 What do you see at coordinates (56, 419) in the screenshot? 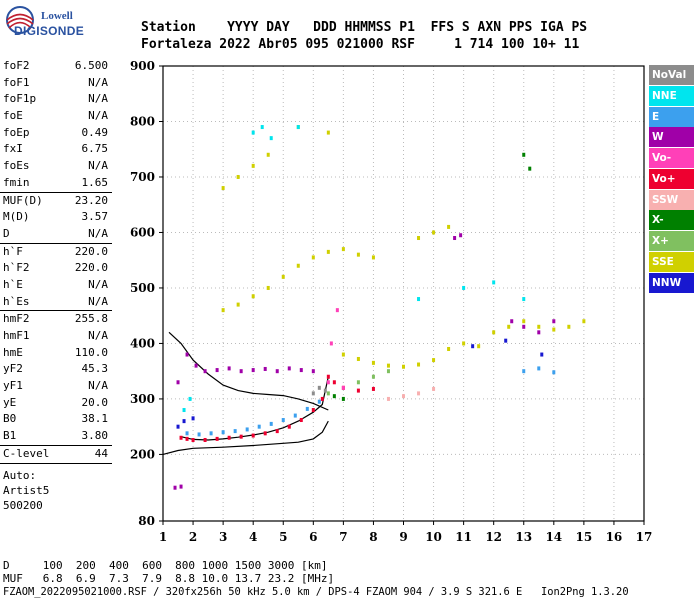
I see `param-row: B0 38.1` at bounding box center [56, 419].